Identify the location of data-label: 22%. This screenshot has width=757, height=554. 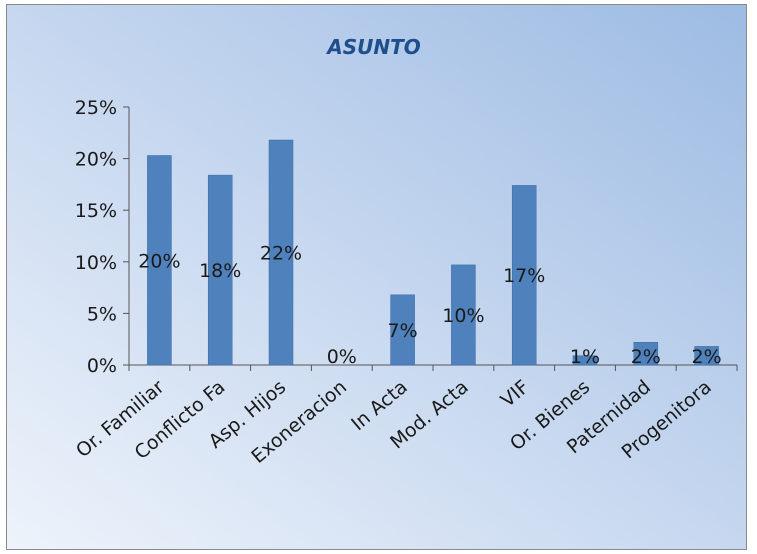
(281, 254).